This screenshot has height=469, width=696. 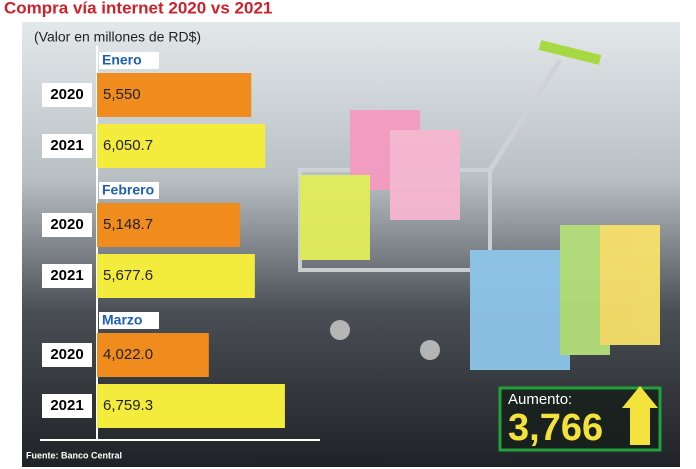 What do you see at coordinates (555, 428) in the screenshot?
I see `annotation-value: 3,766` at bounding box center [555, 428].